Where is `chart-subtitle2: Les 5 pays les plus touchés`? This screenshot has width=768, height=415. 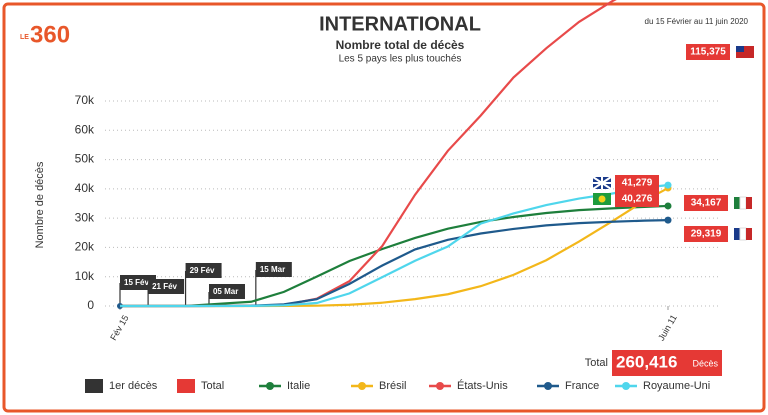
chart-subtitle2: Les 5 pays les plus touchés is located at coordinates (400, 59).